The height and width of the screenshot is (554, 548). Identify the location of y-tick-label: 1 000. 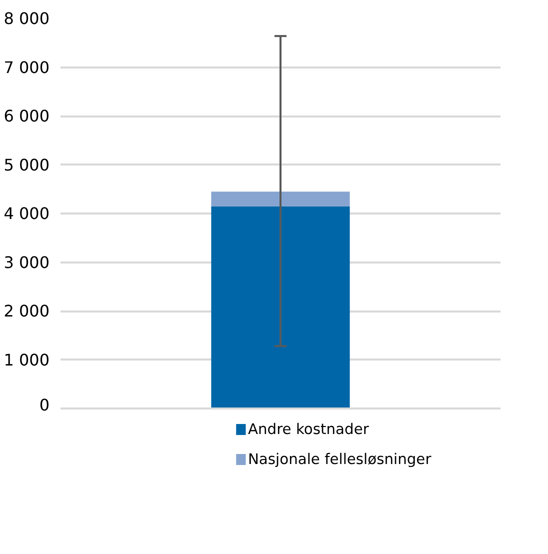
(27, 360).